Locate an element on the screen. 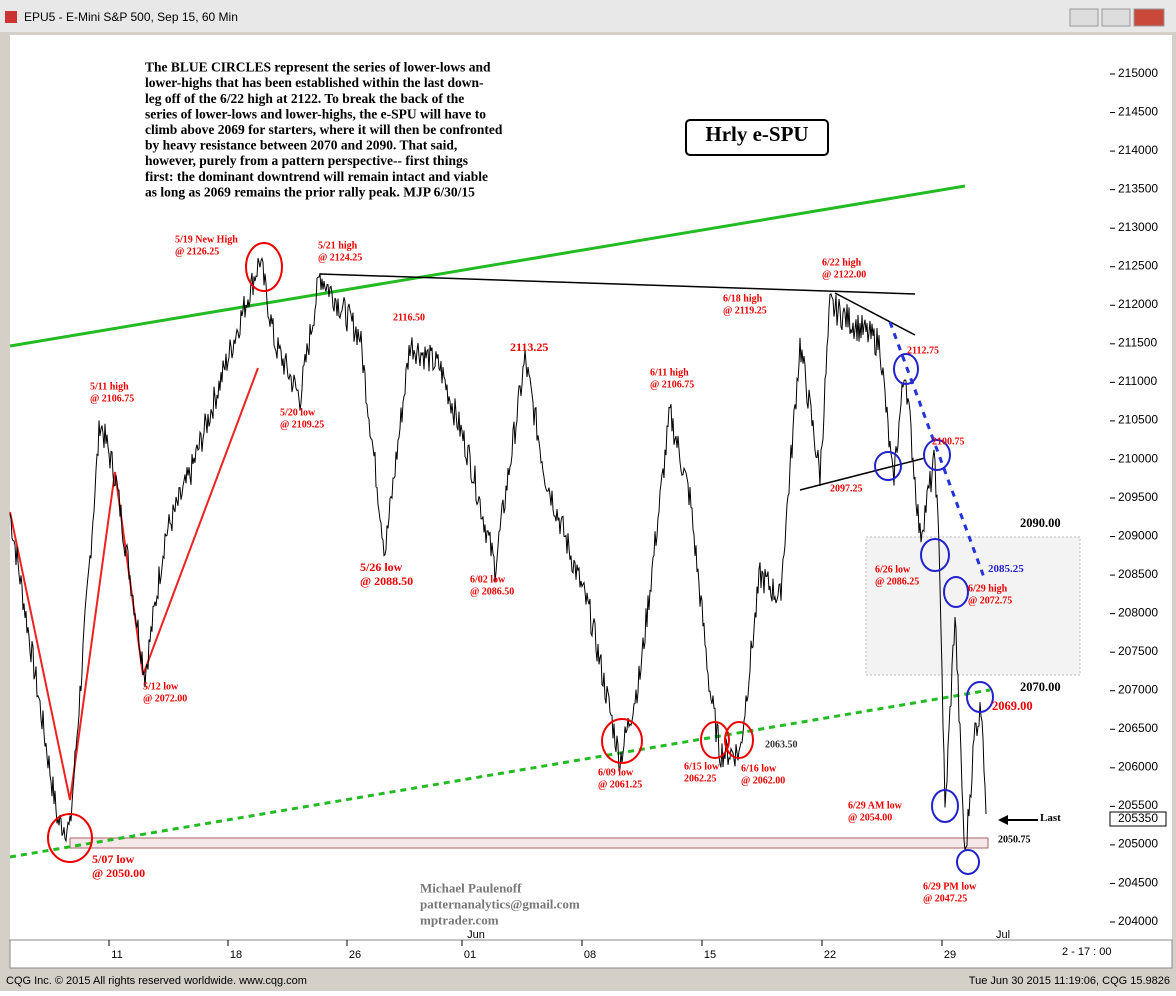 This screenshot has height=996, width=1176. annotation: 2116.50 is located at coordinates (409, 317).